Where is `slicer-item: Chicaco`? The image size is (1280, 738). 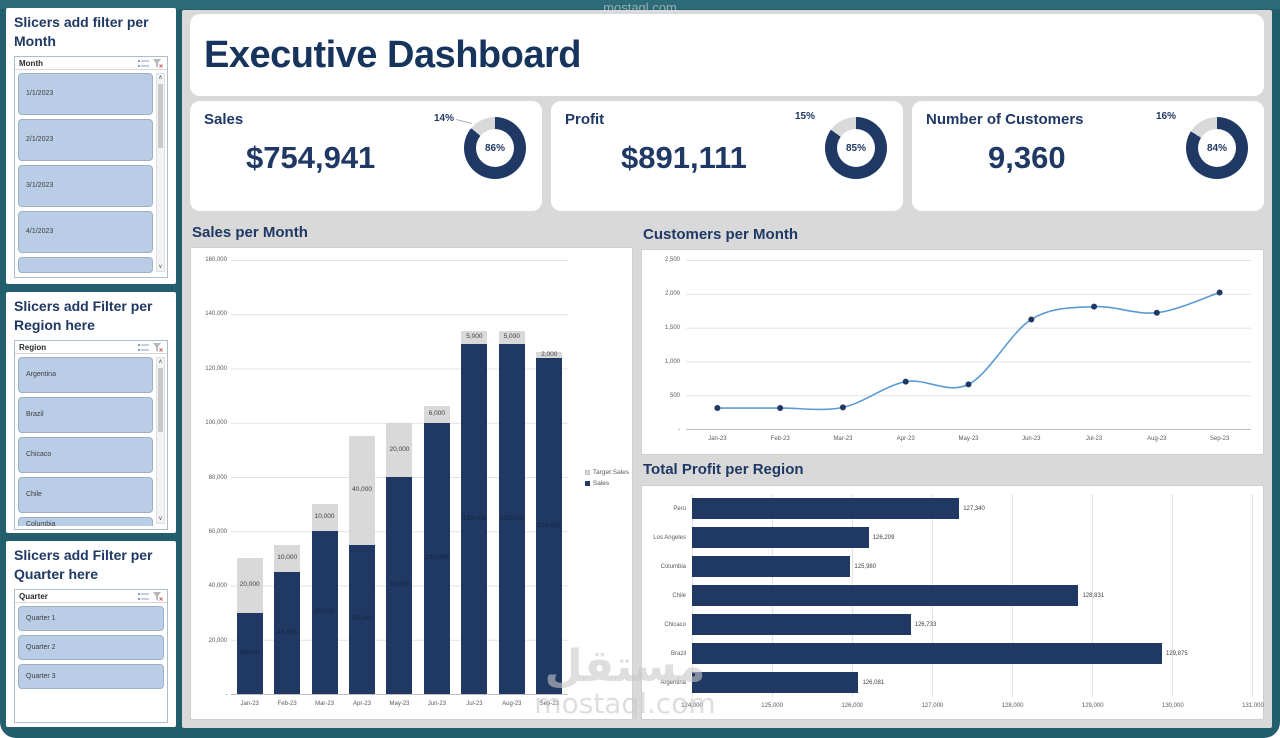 slicer-item: Chicaco is located at coordinates (85, 454).